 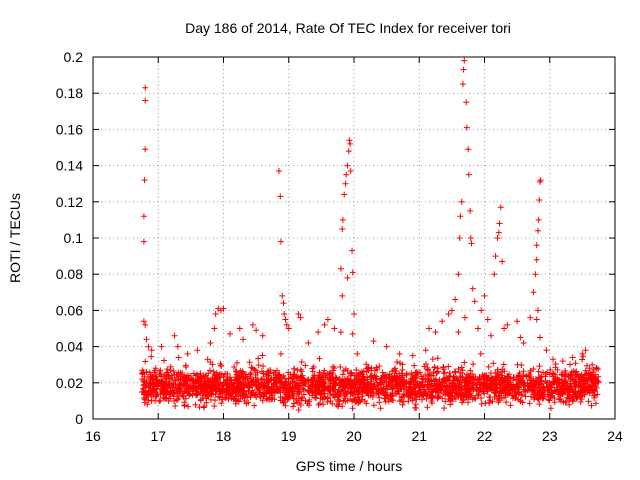 I want to click on x-tick-label: 21, so click(x=419, y=436).